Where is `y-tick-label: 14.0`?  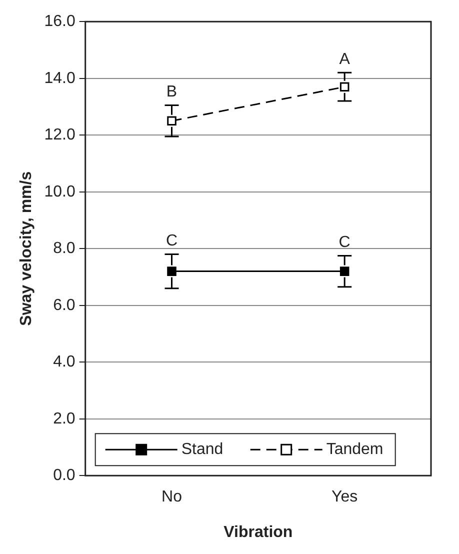 y-tick-label: 14.0 is located at coordinates (60, 78).